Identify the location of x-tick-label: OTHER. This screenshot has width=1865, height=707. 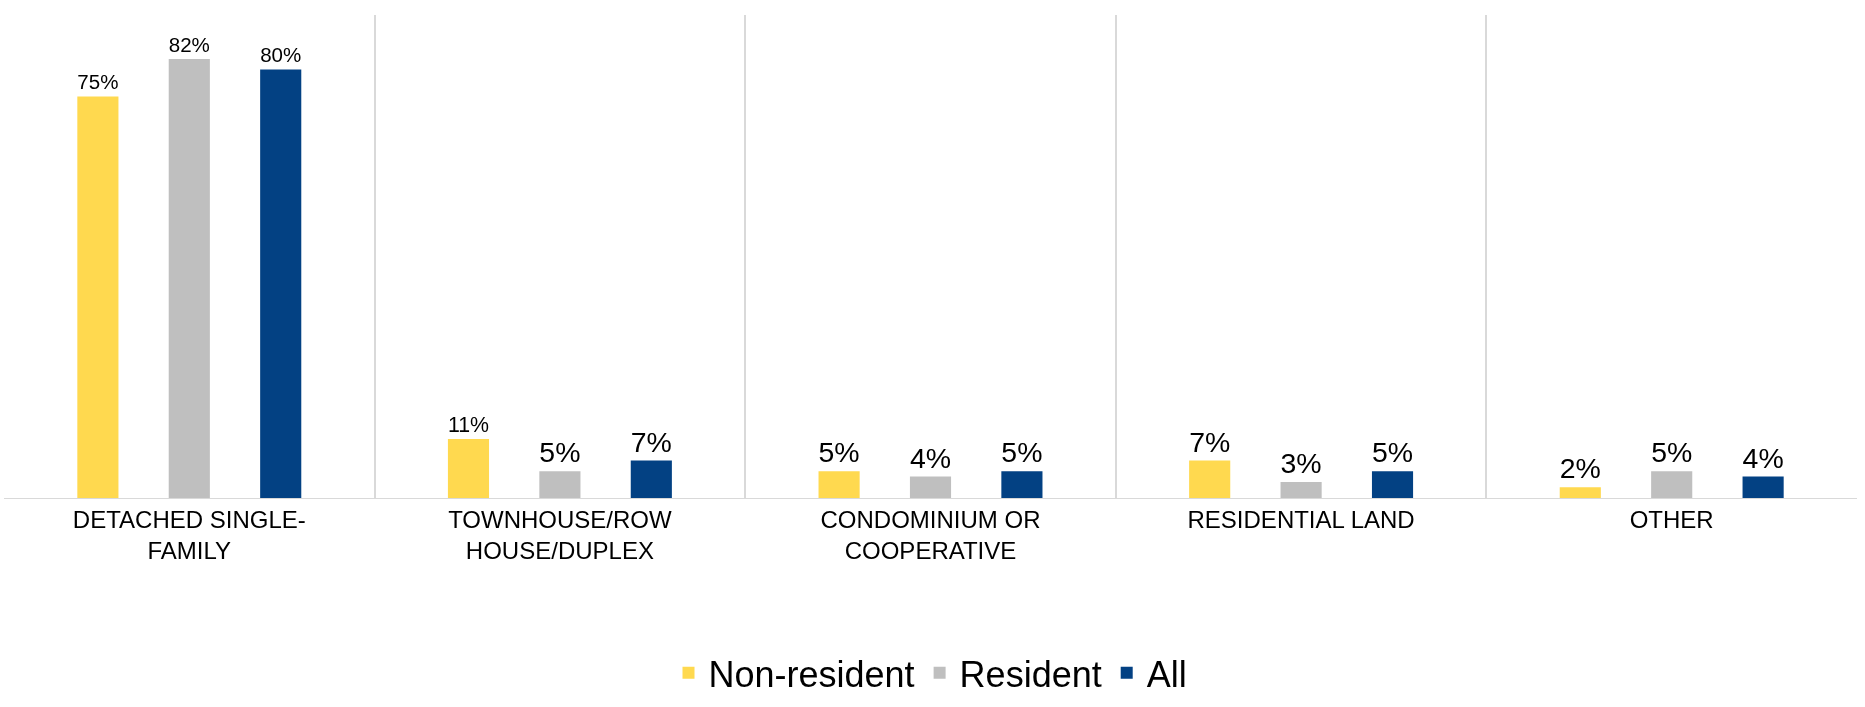
(1671, 519).